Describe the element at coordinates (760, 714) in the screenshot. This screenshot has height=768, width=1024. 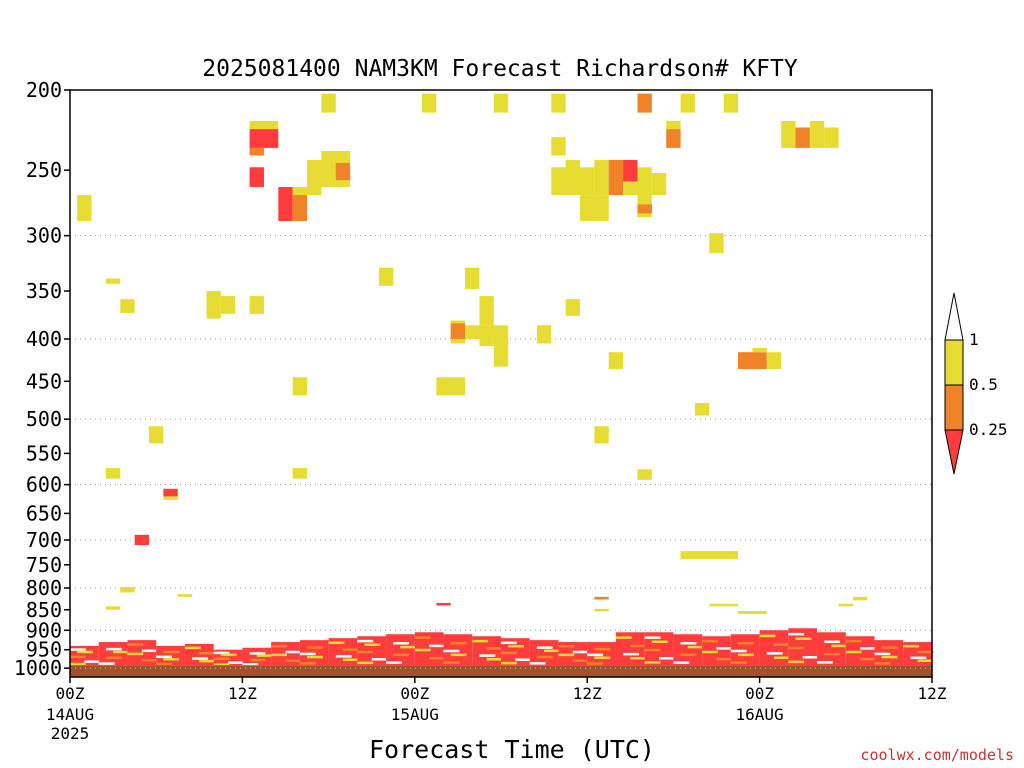
I see `x-tick-date: 16AUG` at that location.